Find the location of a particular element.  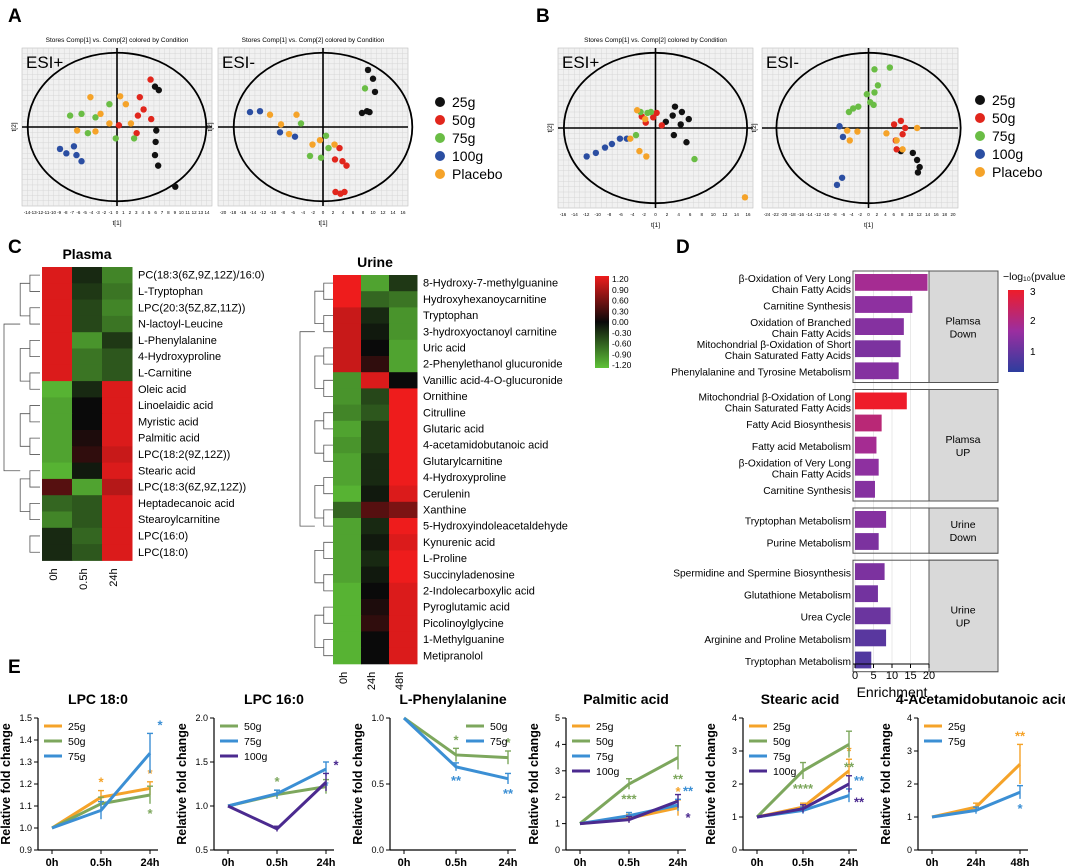

row-label: 4-acetamidobutanoic acid is located at coordinates (485, 446).